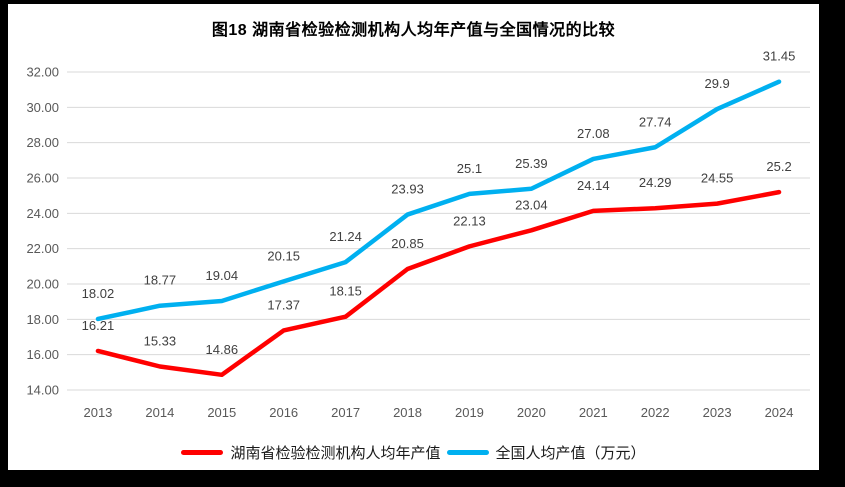 This screenshot has height=487, width=845. I want to click on y-axis-tick-label: 20.00, so click(42, 284).